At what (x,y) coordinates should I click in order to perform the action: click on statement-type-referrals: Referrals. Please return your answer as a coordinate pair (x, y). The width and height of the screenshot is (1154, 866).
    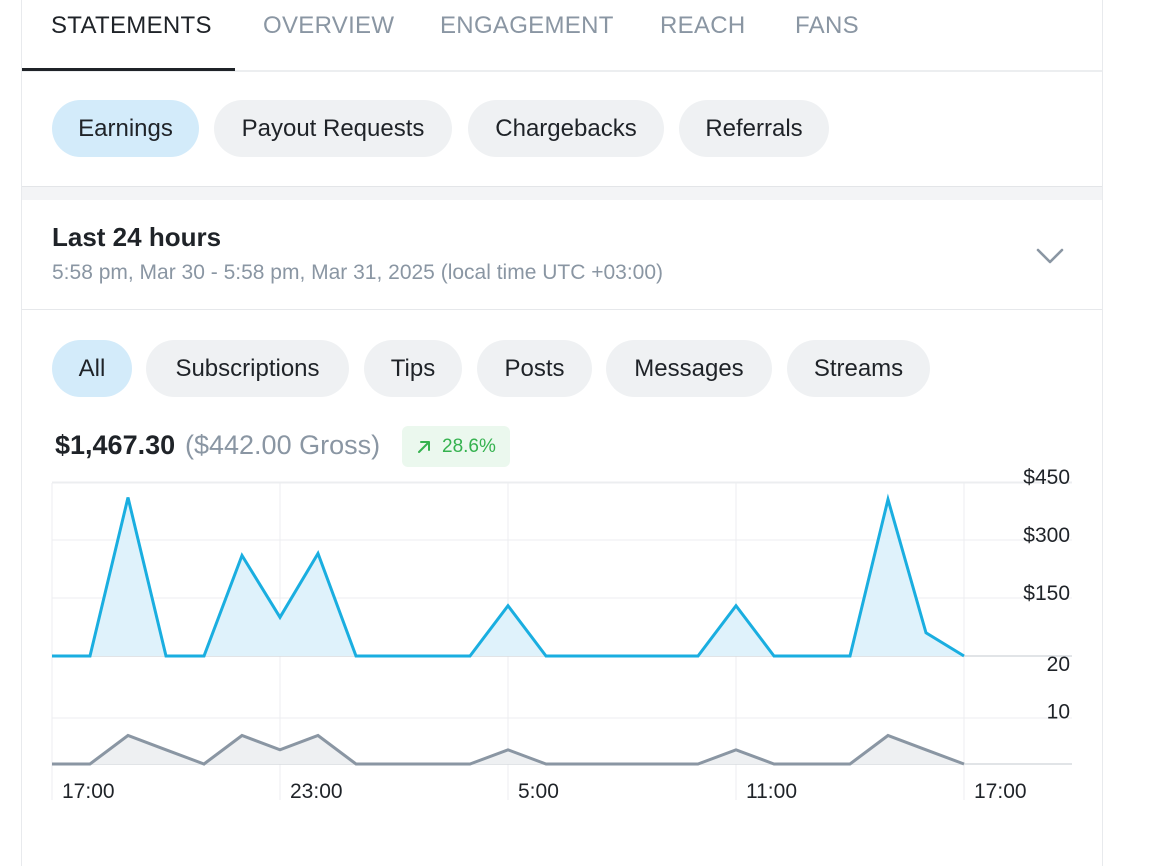
    Looking at the image, I should click on (754, 128).